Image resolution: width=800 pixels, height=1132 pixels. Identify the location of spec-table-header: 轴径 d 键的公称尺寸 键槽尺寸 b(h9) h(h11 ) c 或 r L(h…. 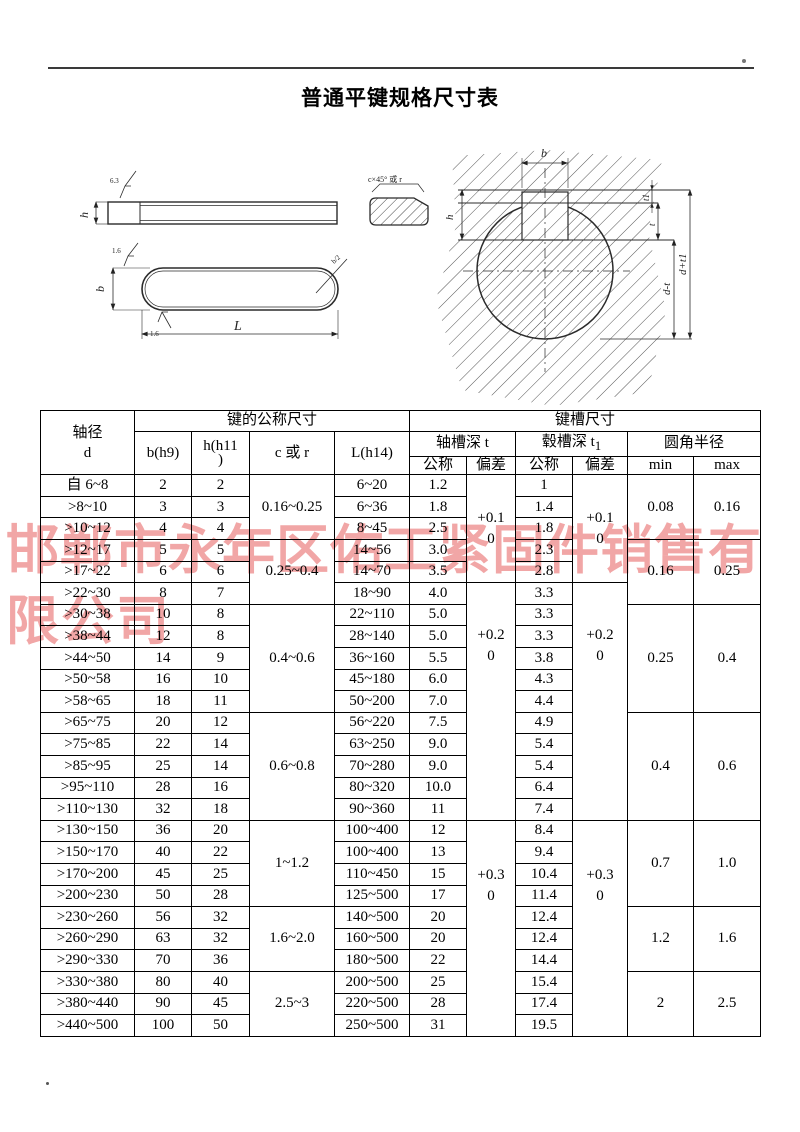
(401, 442).